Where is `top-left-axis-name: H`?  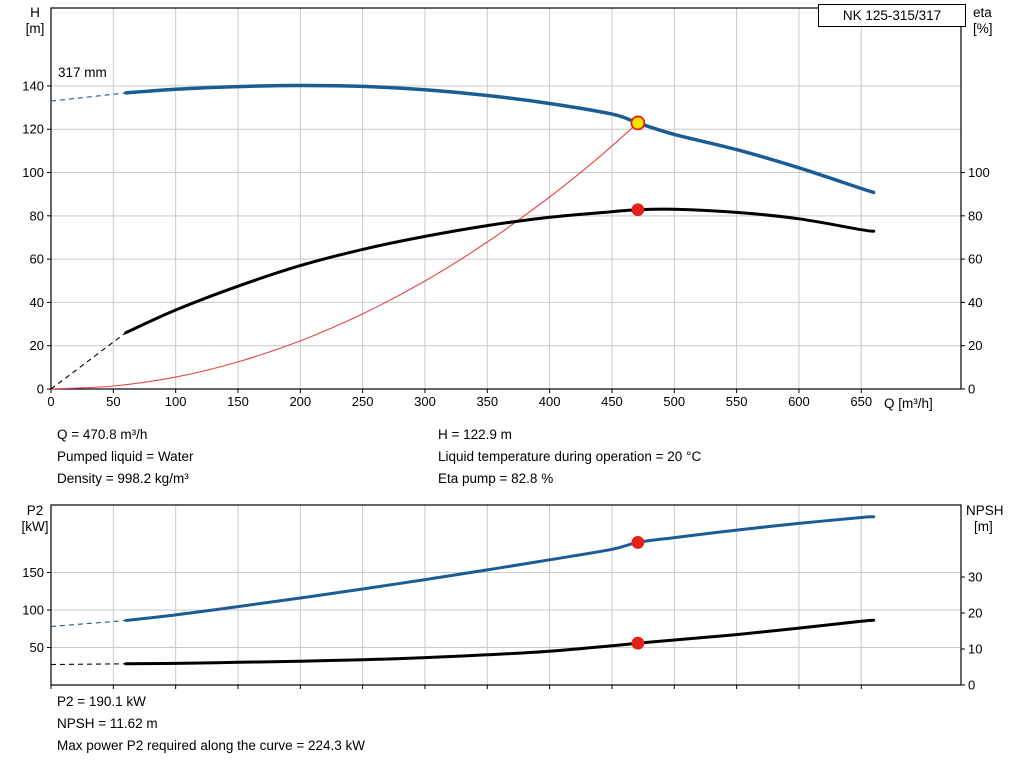
top-left-axis-name: H is located at coordinates (35, 12).